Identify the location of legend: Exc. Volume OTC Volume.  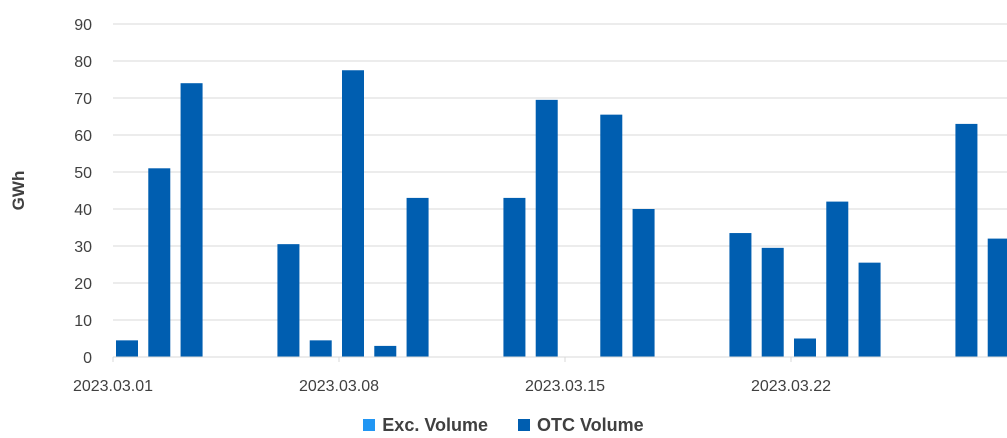
(503, 425).